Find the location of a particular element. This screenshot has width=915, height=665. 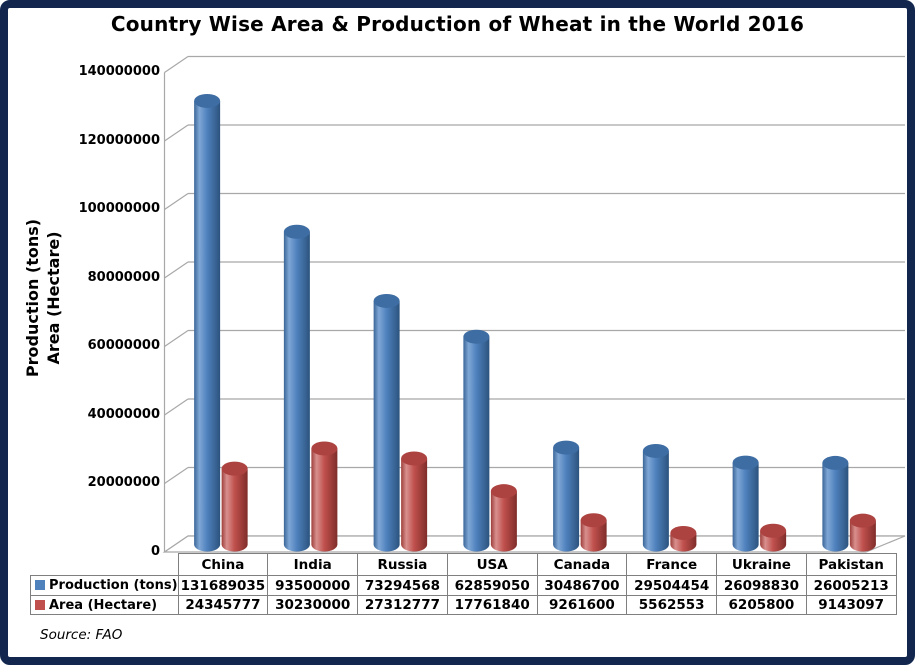

production-value-canada: 30486700 is located at coordinates (582, 585).